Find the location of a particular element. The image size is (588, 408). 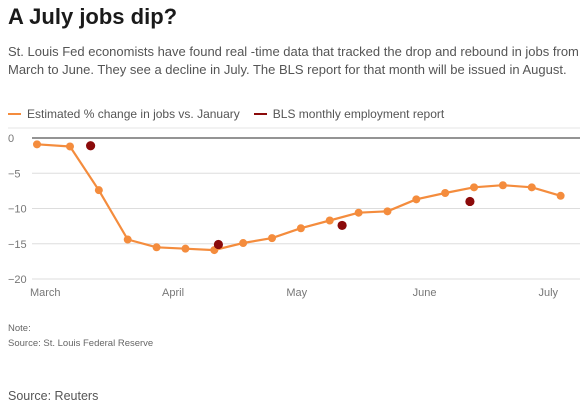

x-tick-label: June is located at coordinates (425, 293).